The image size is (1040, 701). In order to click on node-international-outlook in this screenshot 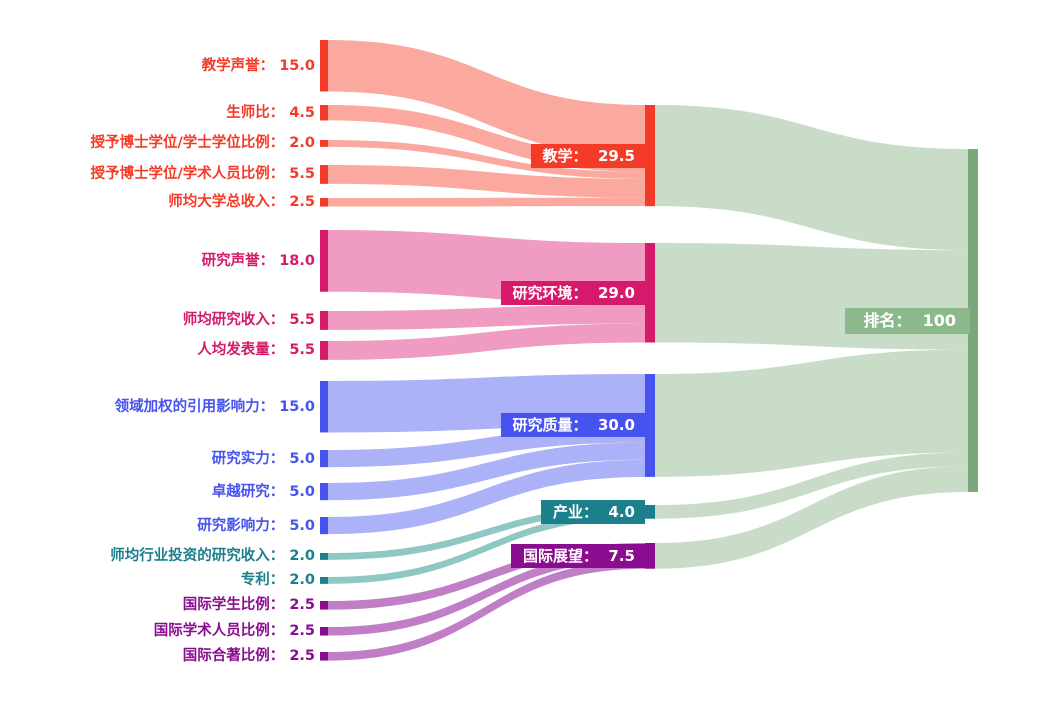, I will do `click(650, 556)`.